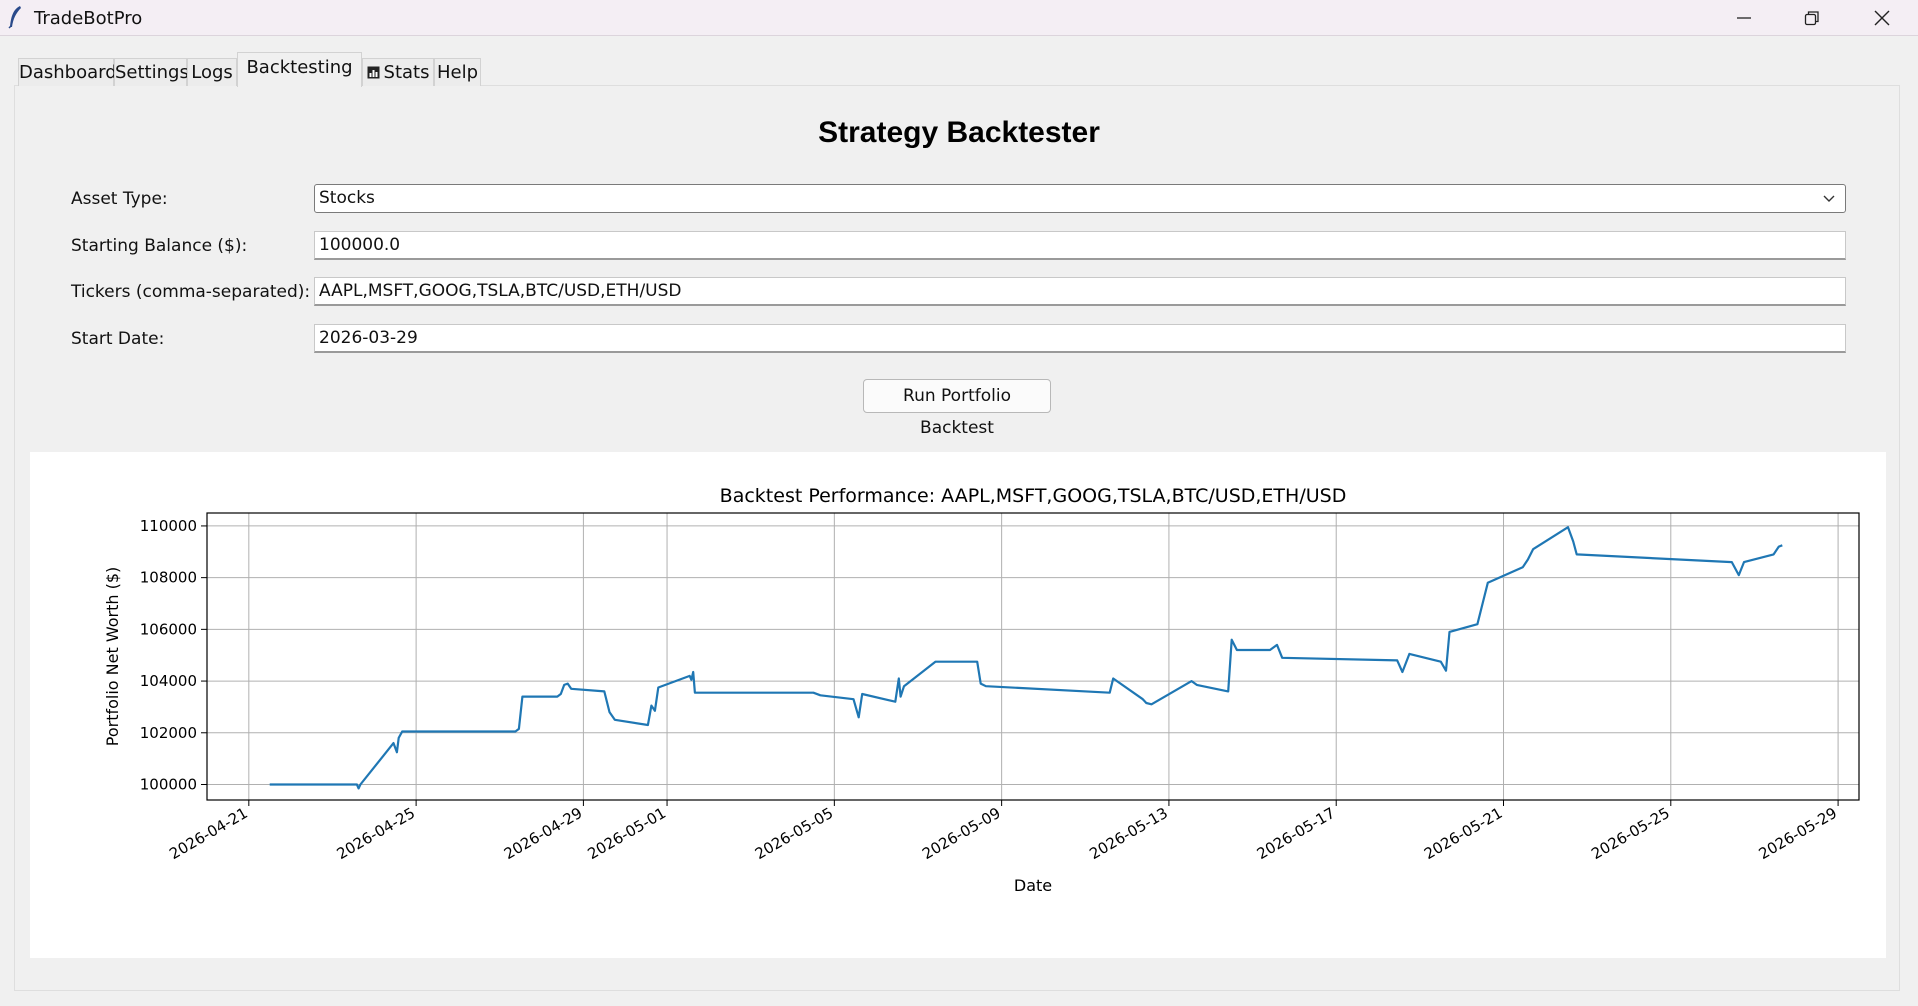  I want to click on starting-balance-label: Starting Balance ($):, so click(159, 246).